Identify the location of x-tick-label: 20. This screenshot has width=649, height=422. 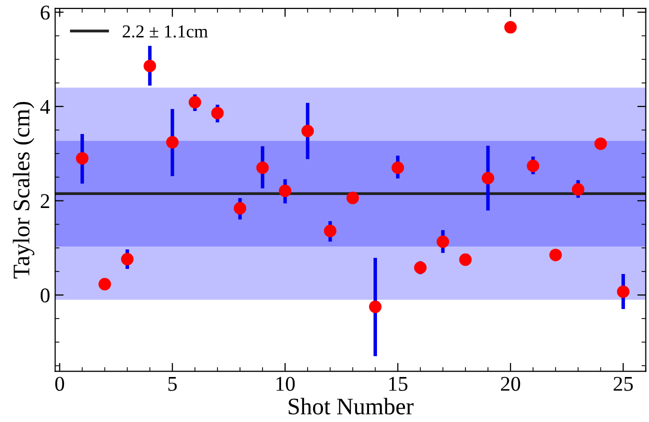
(510, 383).